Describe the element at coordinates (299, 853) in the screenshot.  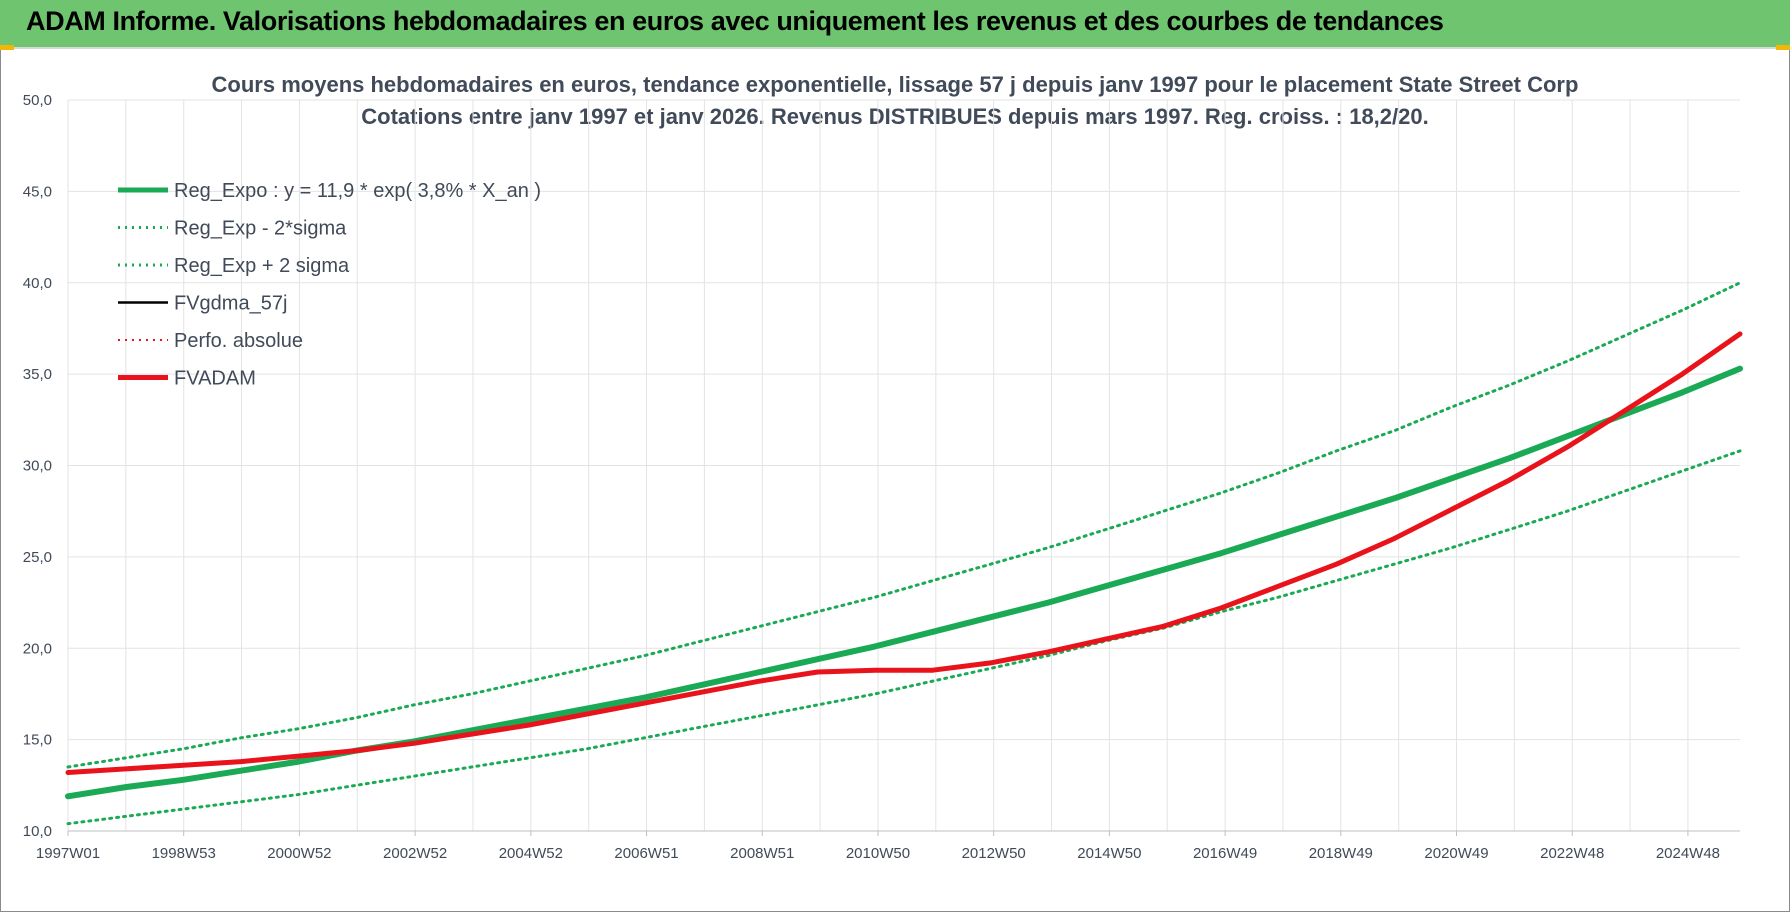
I see `x-tick-label: 2000W52` at that location.